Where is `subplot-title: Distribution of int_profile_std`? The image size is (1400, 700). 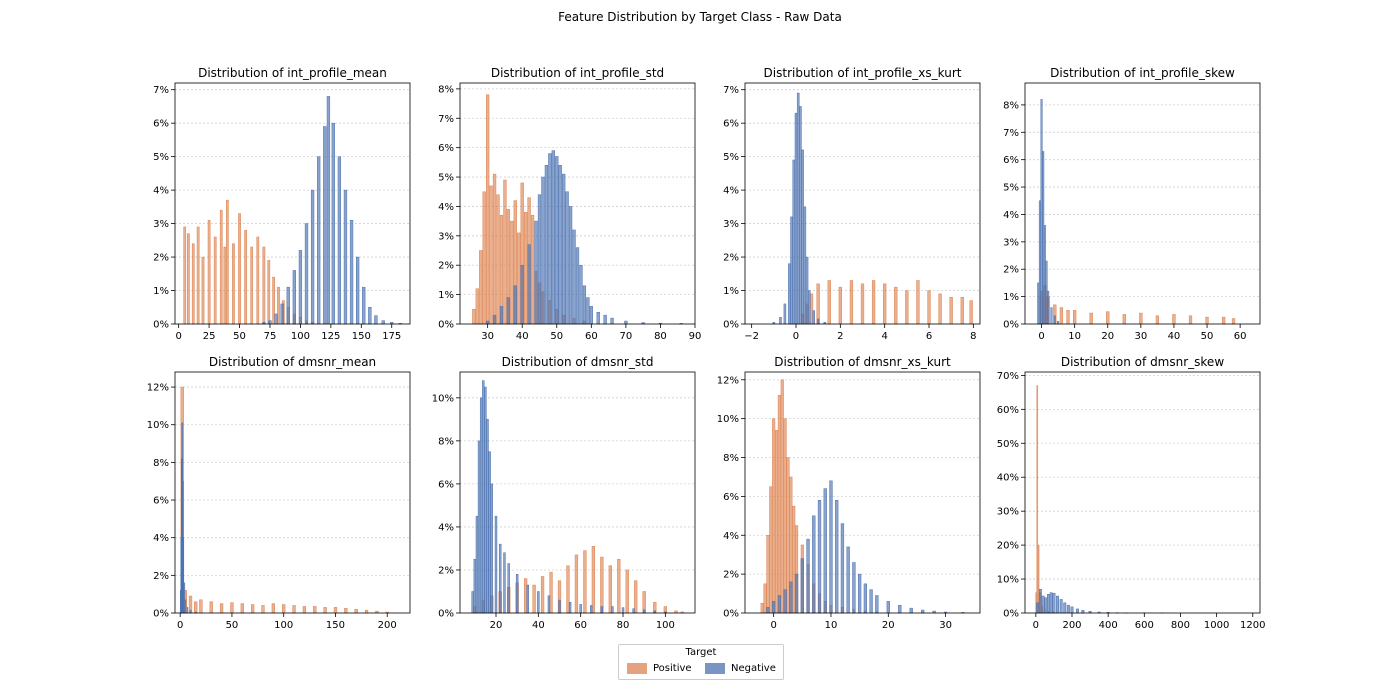 subplot-title: Distribution of int_profile_std is located at coordinates (577, 73).